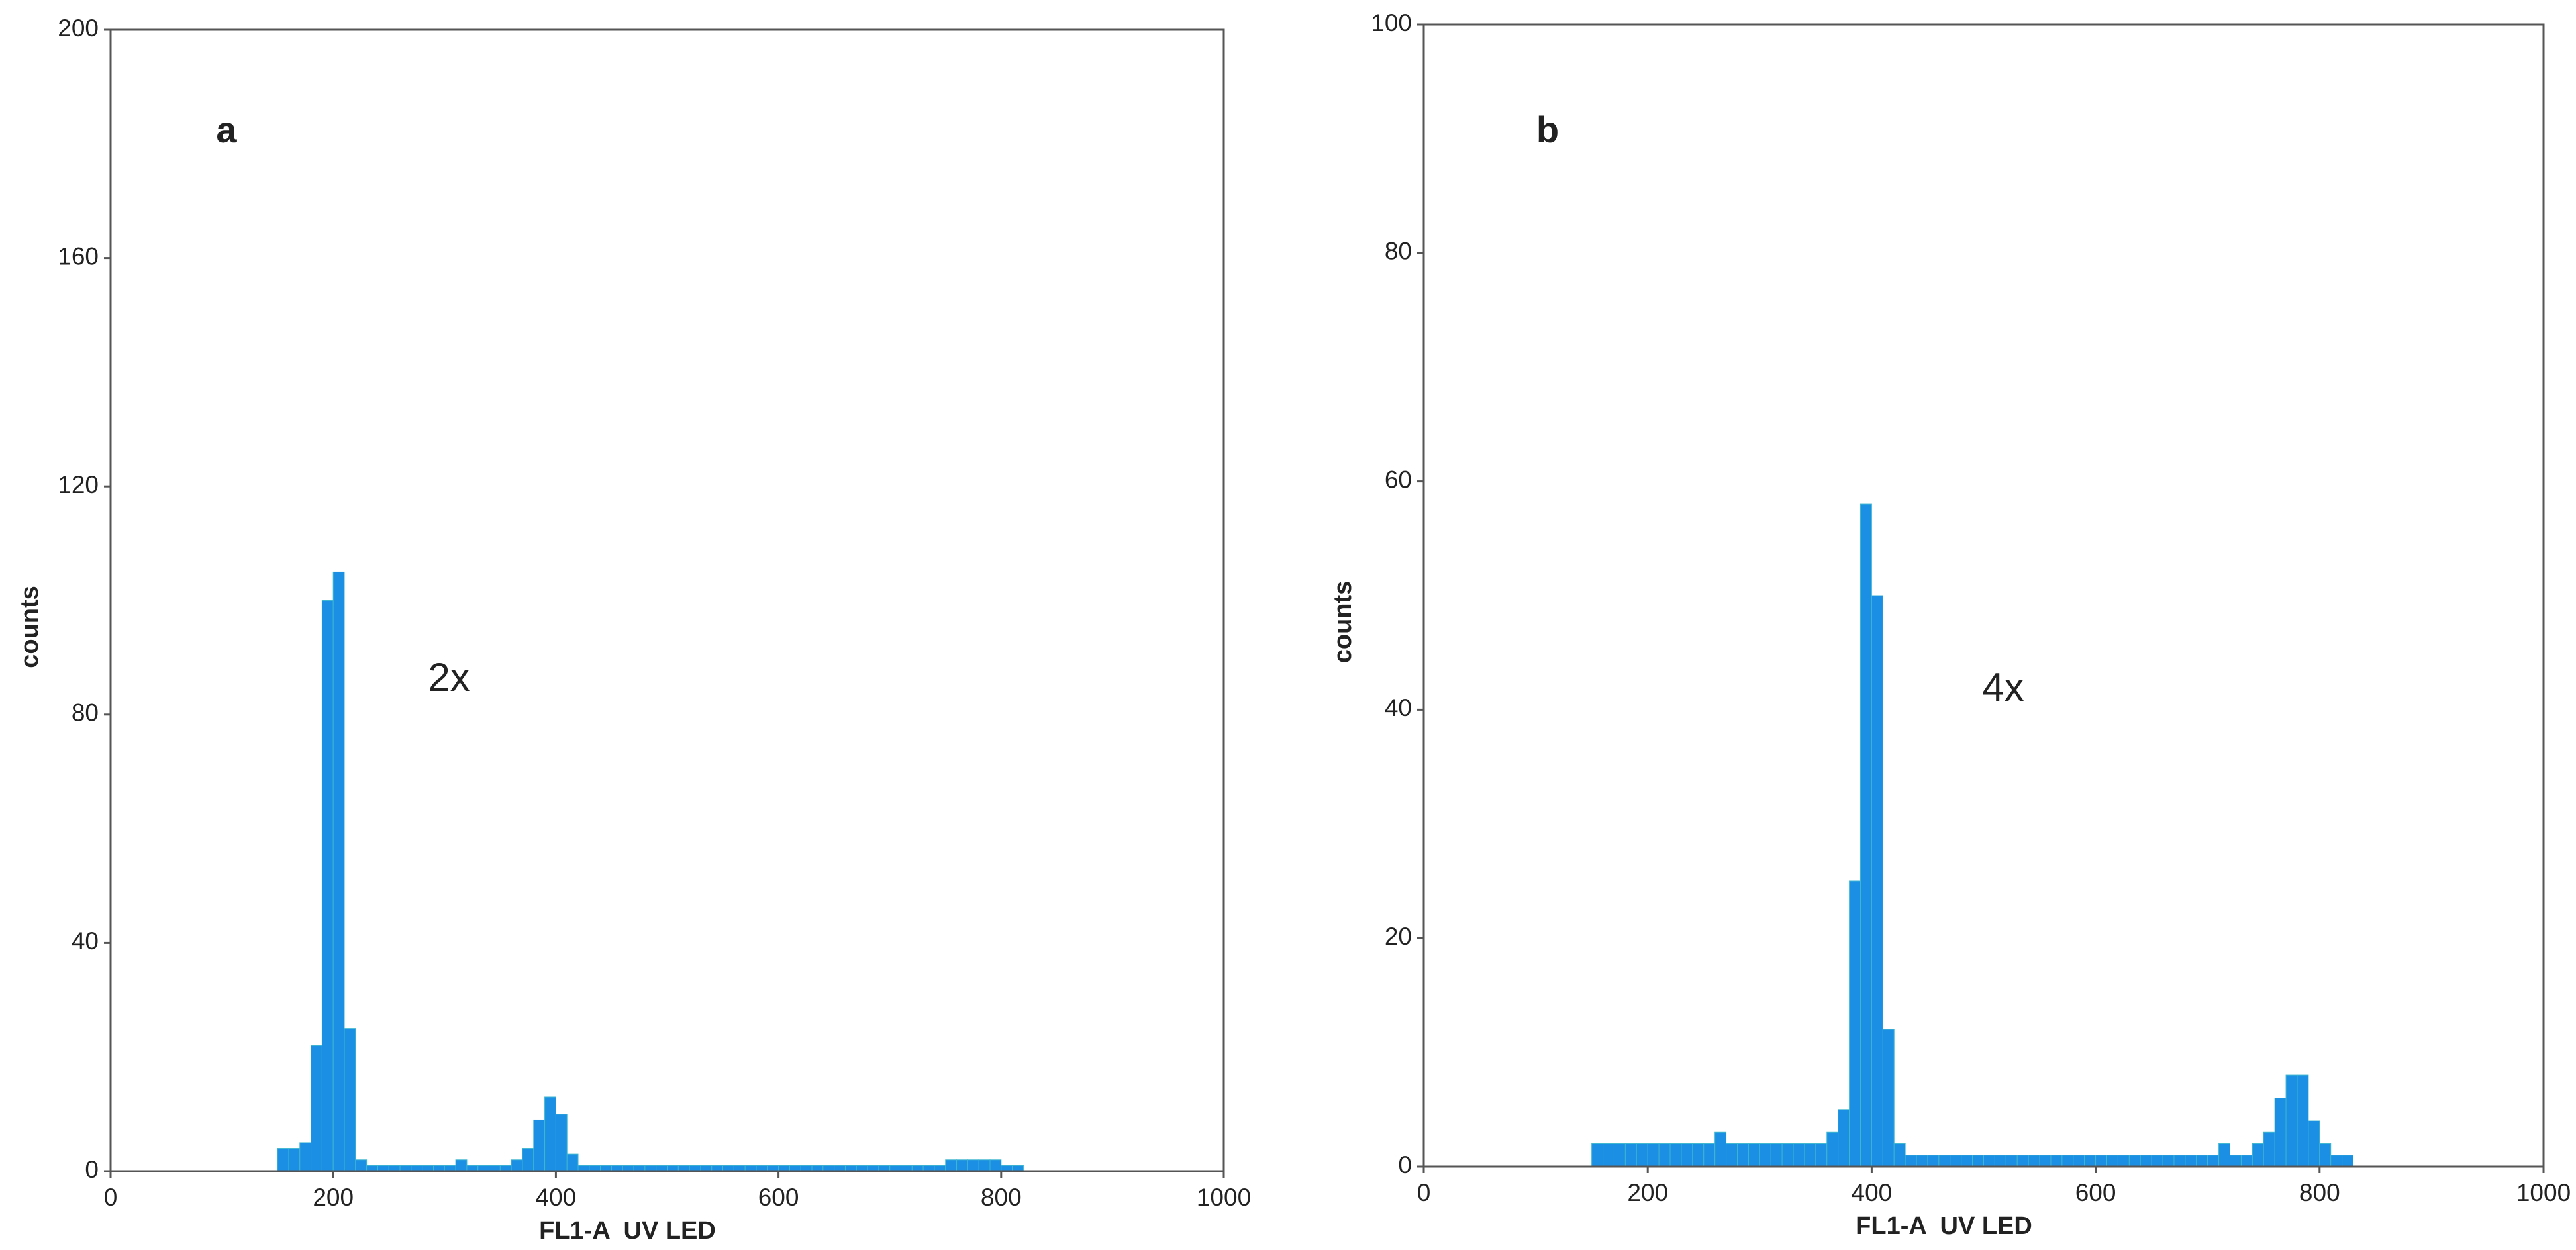  Describe the element at coordinates (78, 484) in the screenshot. I see `y-tick-label: 120` at that location.